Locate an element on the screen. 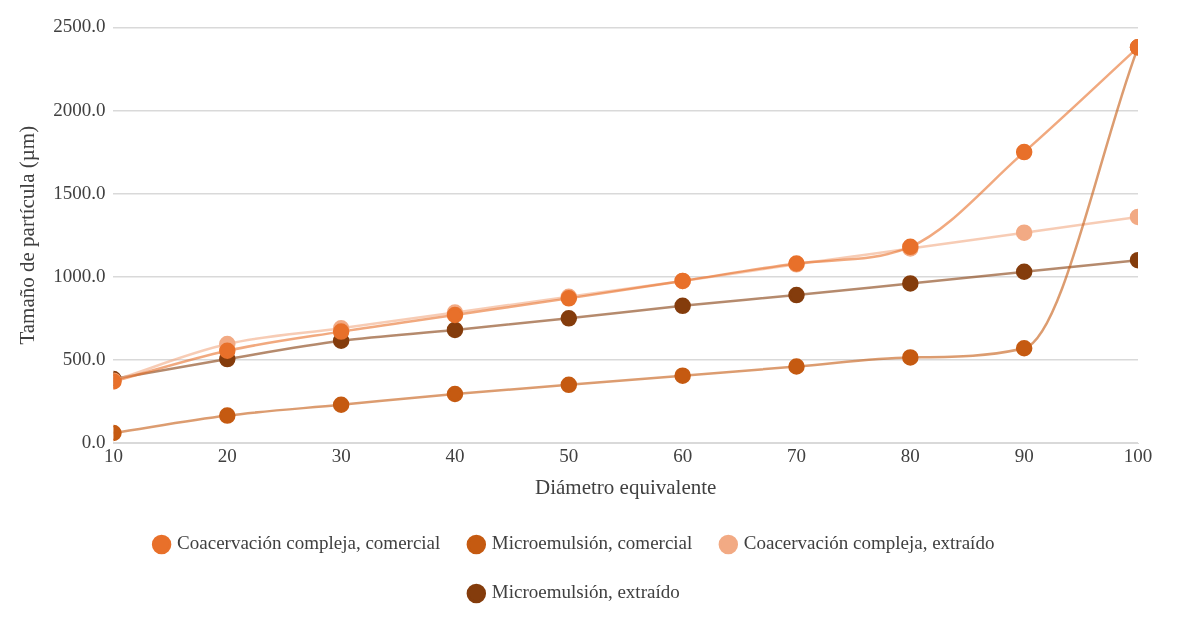 This screenshot has width=1179, height=624. x-tick-label: 30 is located at coordinates (341, 456).